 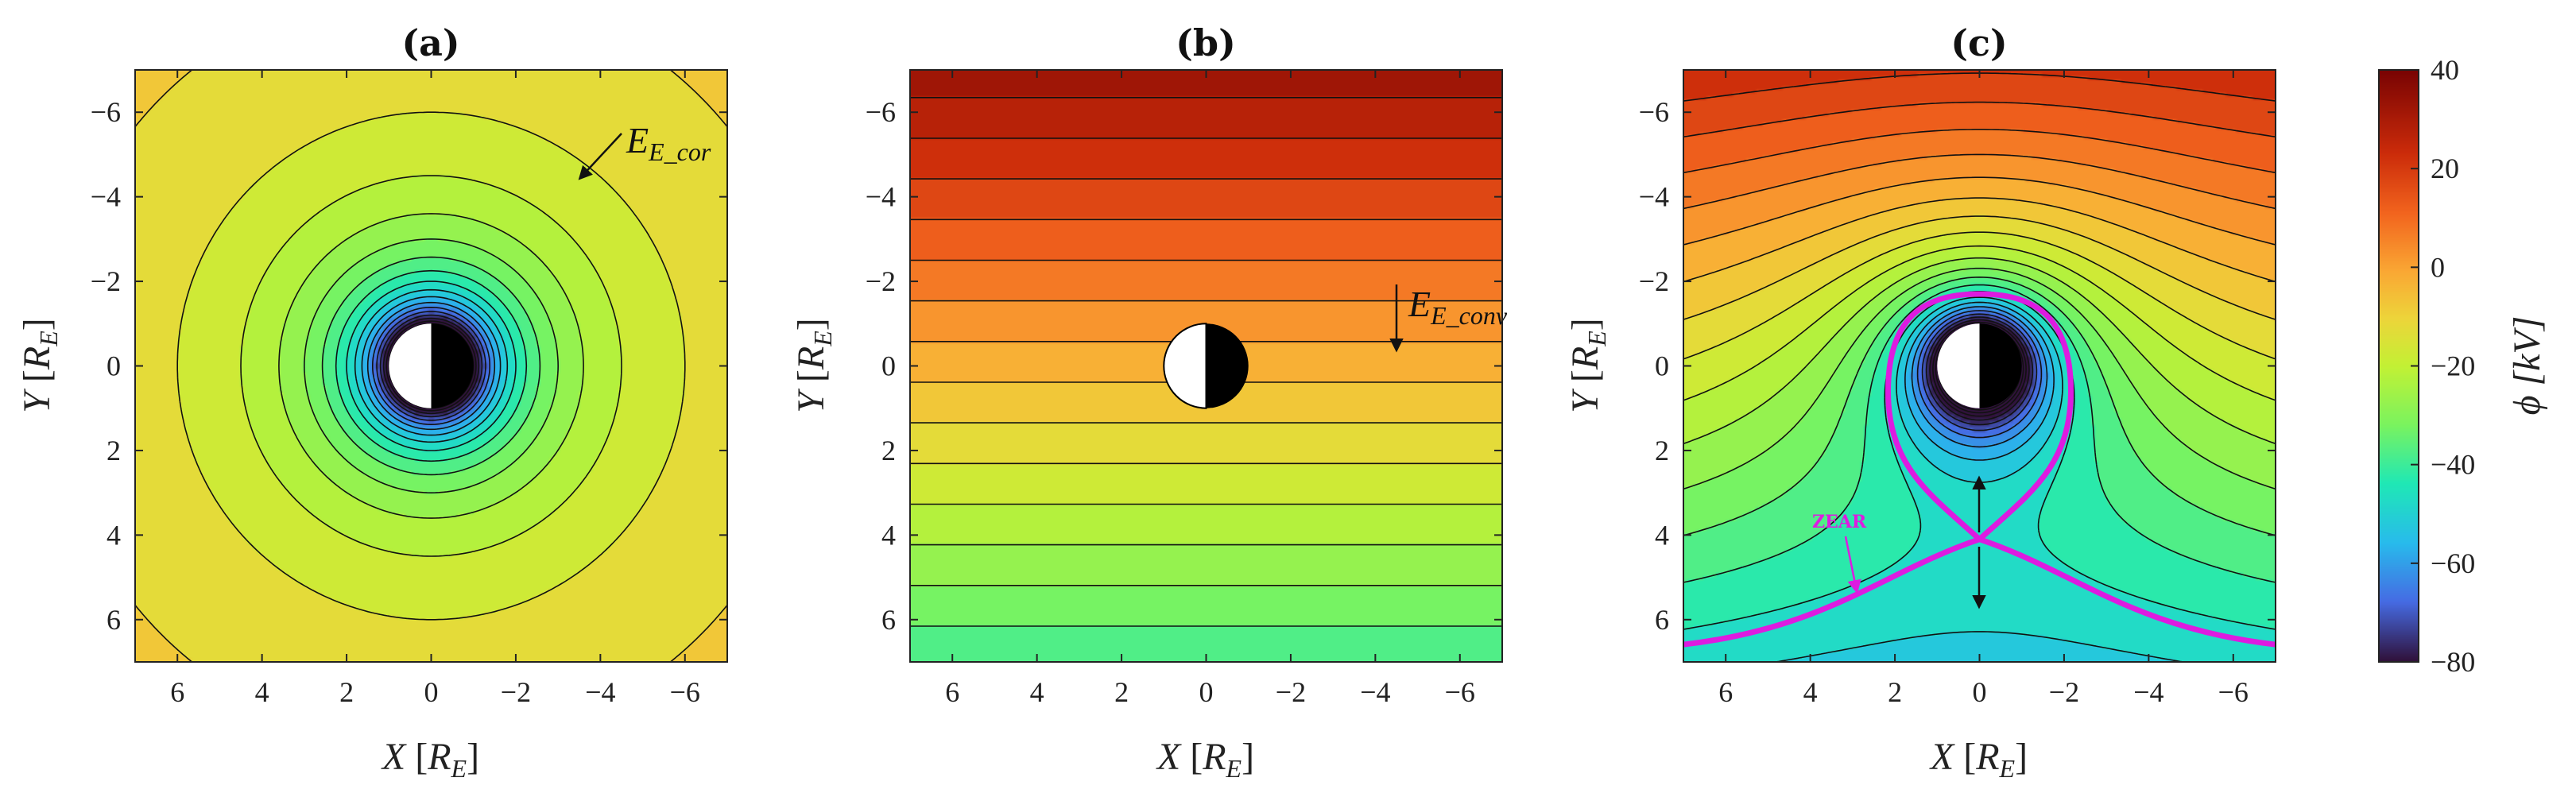 I want to click on panel-a-earth, so click(x=431, y=365).